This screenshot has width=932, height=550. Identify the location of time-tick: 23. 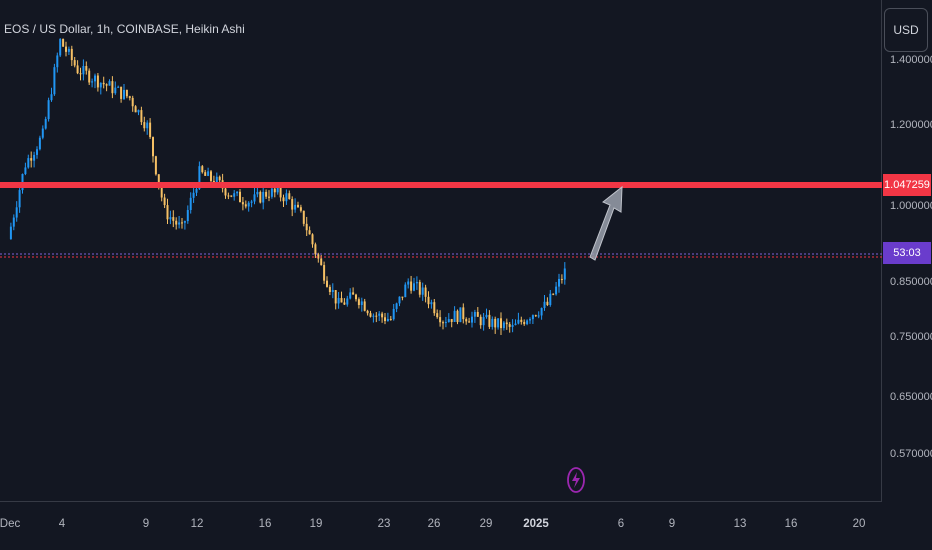
(384, 524).